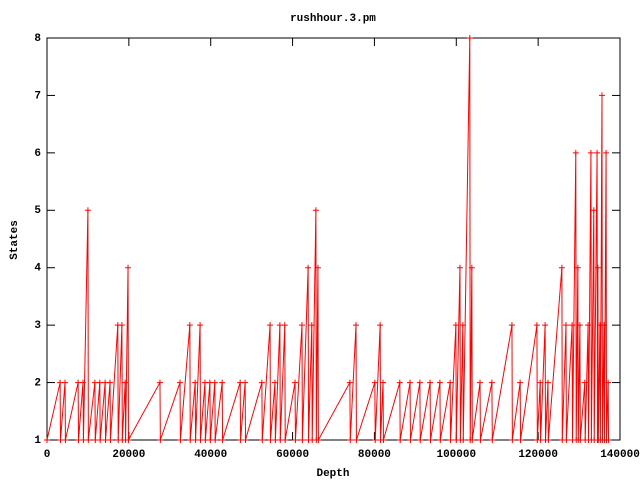 Image resolution: width=640 pixels, height=480 pixels. I want to click on y-tick-label: 7, so click(37, 96).